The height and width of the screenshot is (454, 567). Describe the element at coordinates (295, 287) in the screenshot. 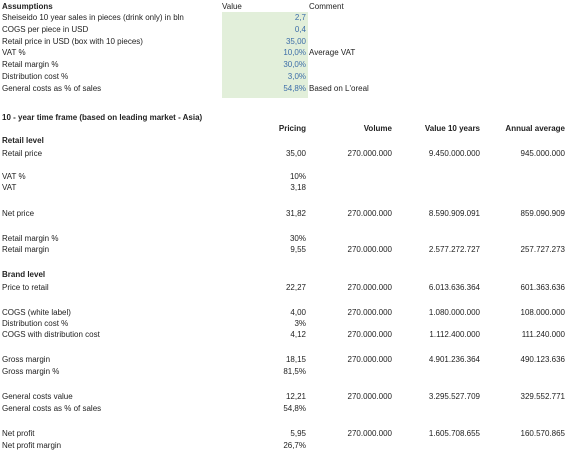

I see `cell-pricing: 22,27` at that location.